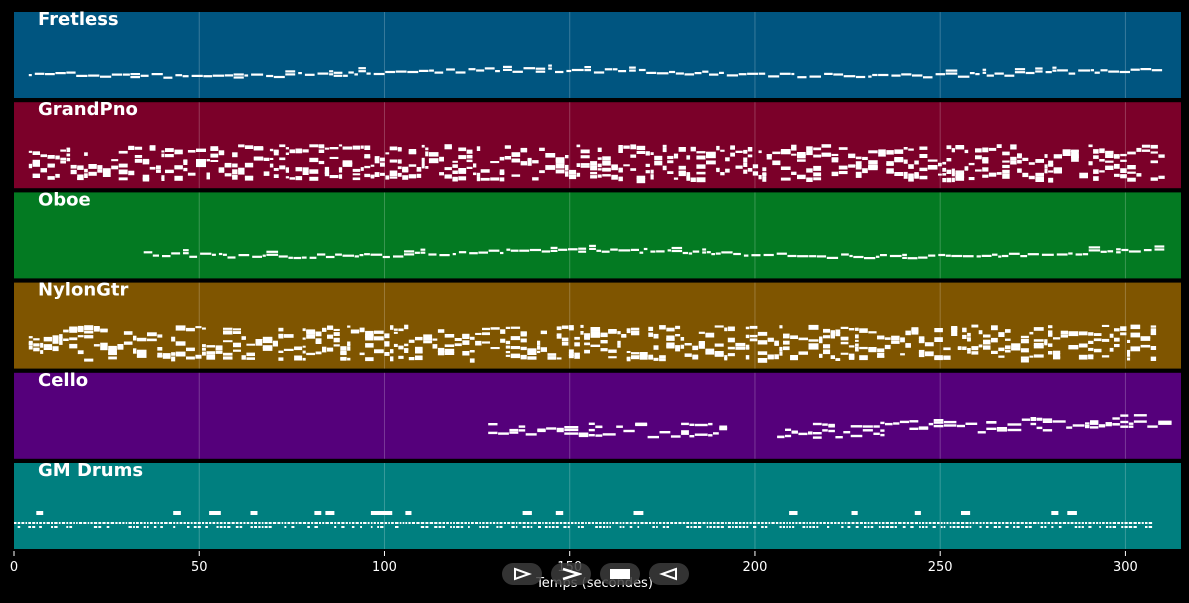 The width and height of the screenshot is (1189, 603). I want to click on stop-button, so click(620, 574).